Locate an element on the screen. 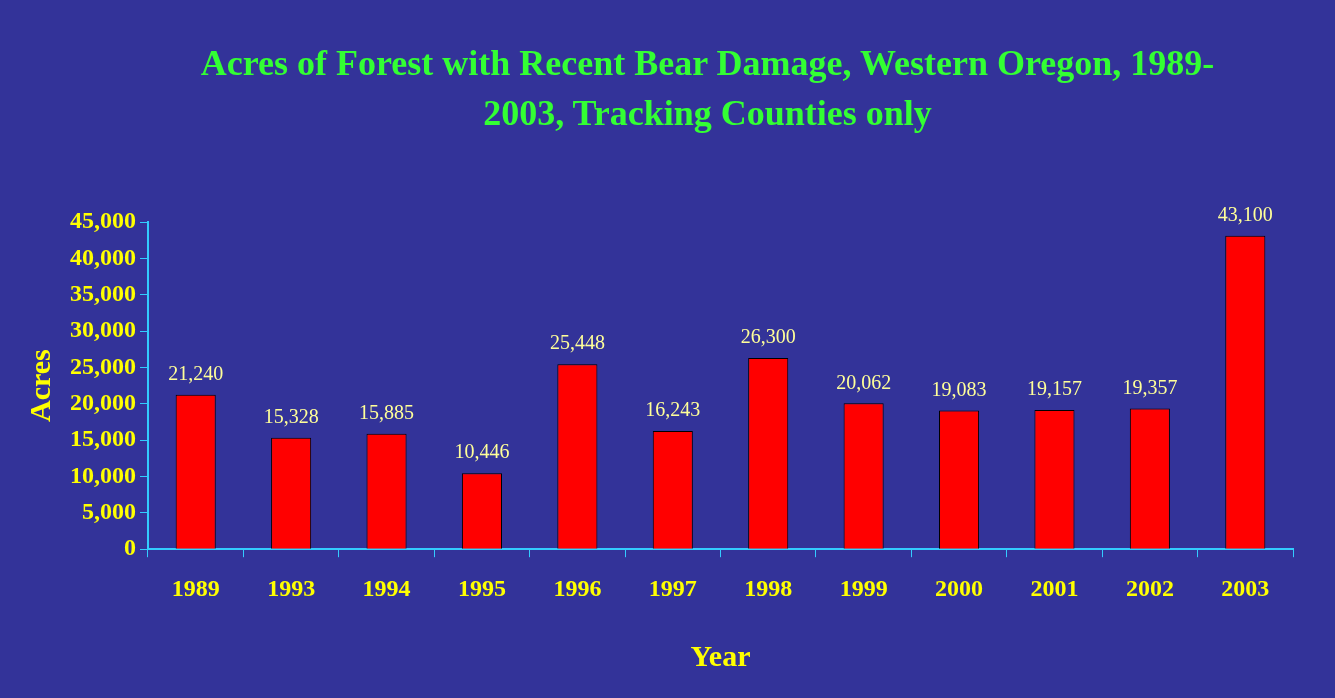  x-tick-label: 1999 is located at coordinates (863, 587).